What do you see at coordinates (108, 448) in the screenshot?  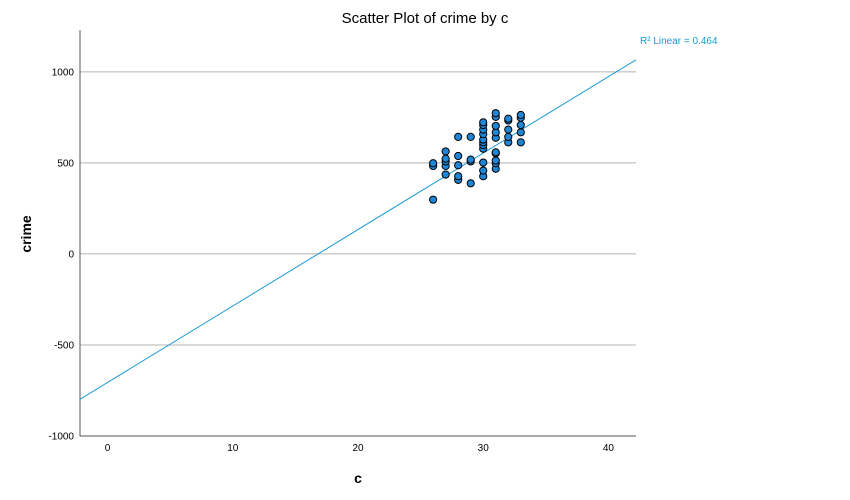 I see `x-tick-label: 0` at bounding box center [108, 448].